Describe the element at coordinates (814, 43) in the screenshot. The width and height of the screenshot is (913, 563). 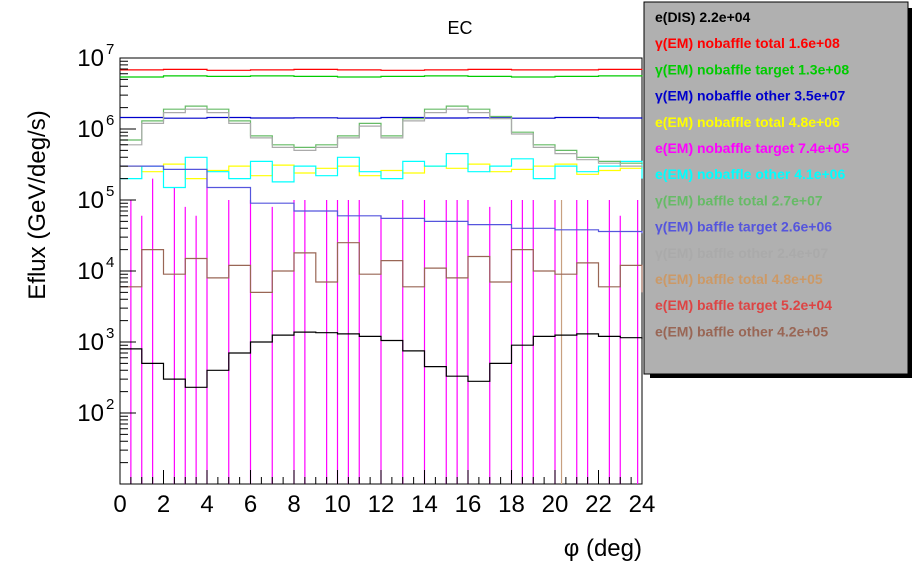
I see `legend-series-total: 1.6e+08` at that location.